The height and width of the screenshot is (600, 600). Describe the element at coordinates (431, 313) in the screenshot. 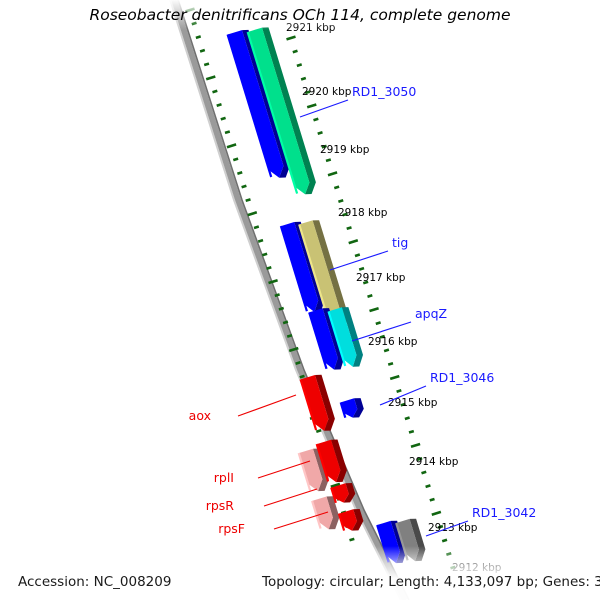

I see `gene-label-apqZ: apqZ` at that location.